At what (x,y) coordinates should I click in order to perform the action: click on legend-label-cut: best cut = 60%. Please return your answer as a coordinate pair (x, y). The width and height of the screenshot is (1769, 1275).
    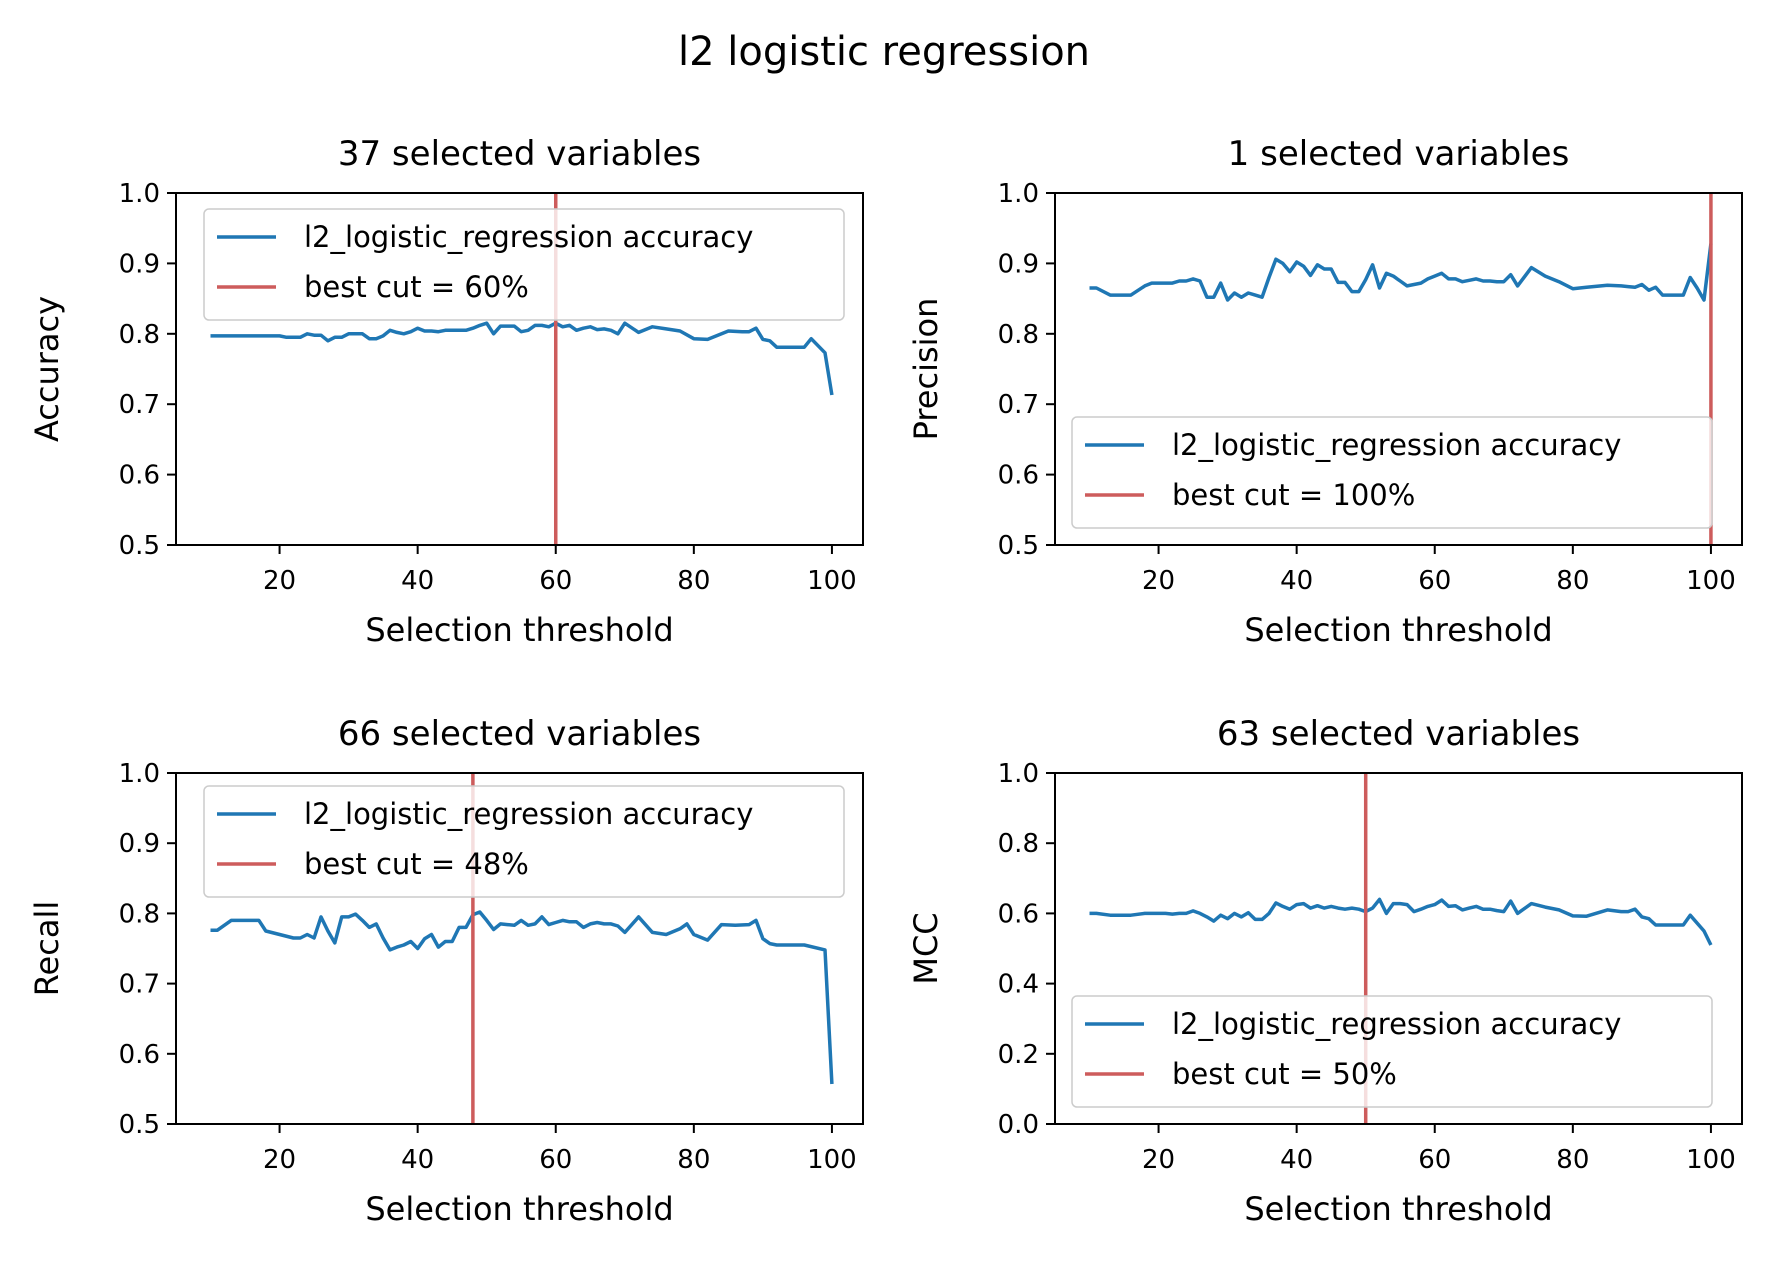
    Looking at the image, I should click on (416, 287).